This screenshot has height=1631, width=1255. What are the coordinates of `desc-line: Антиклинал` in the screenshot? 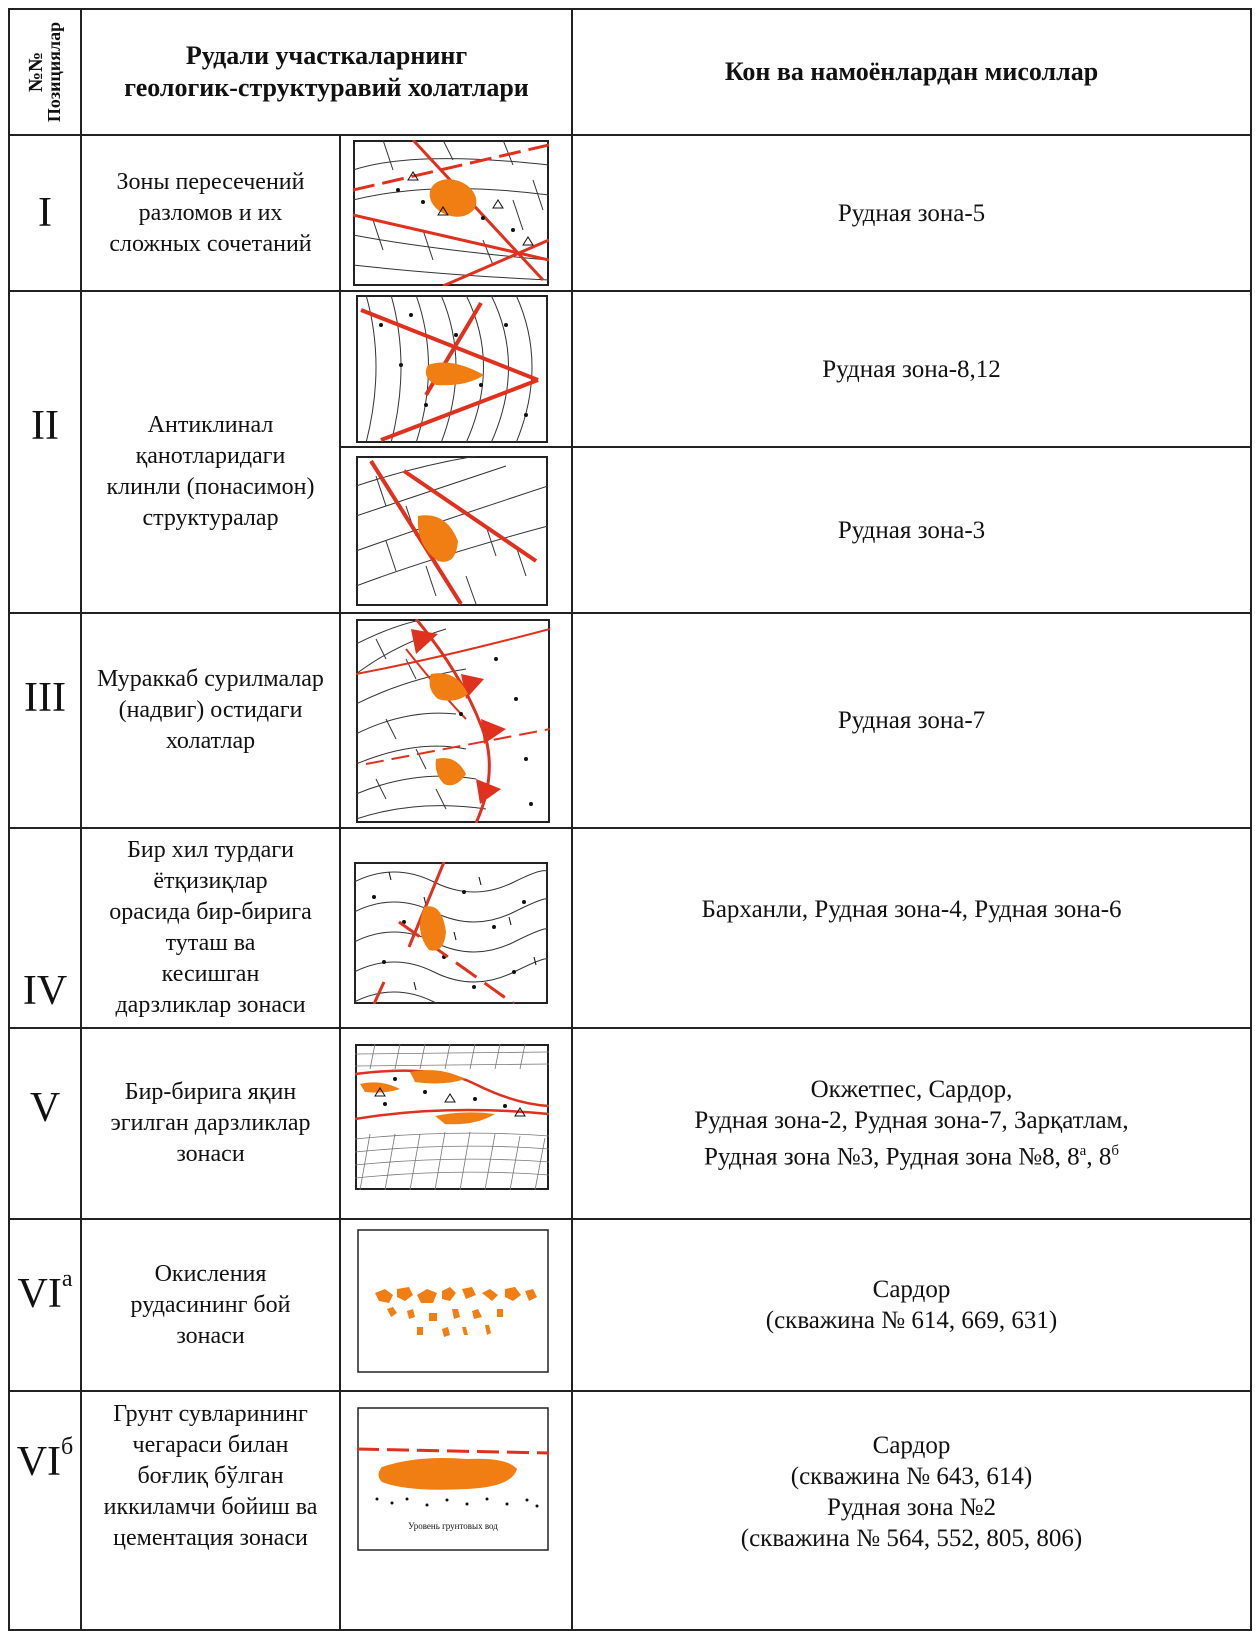 It's located at (210, 425).